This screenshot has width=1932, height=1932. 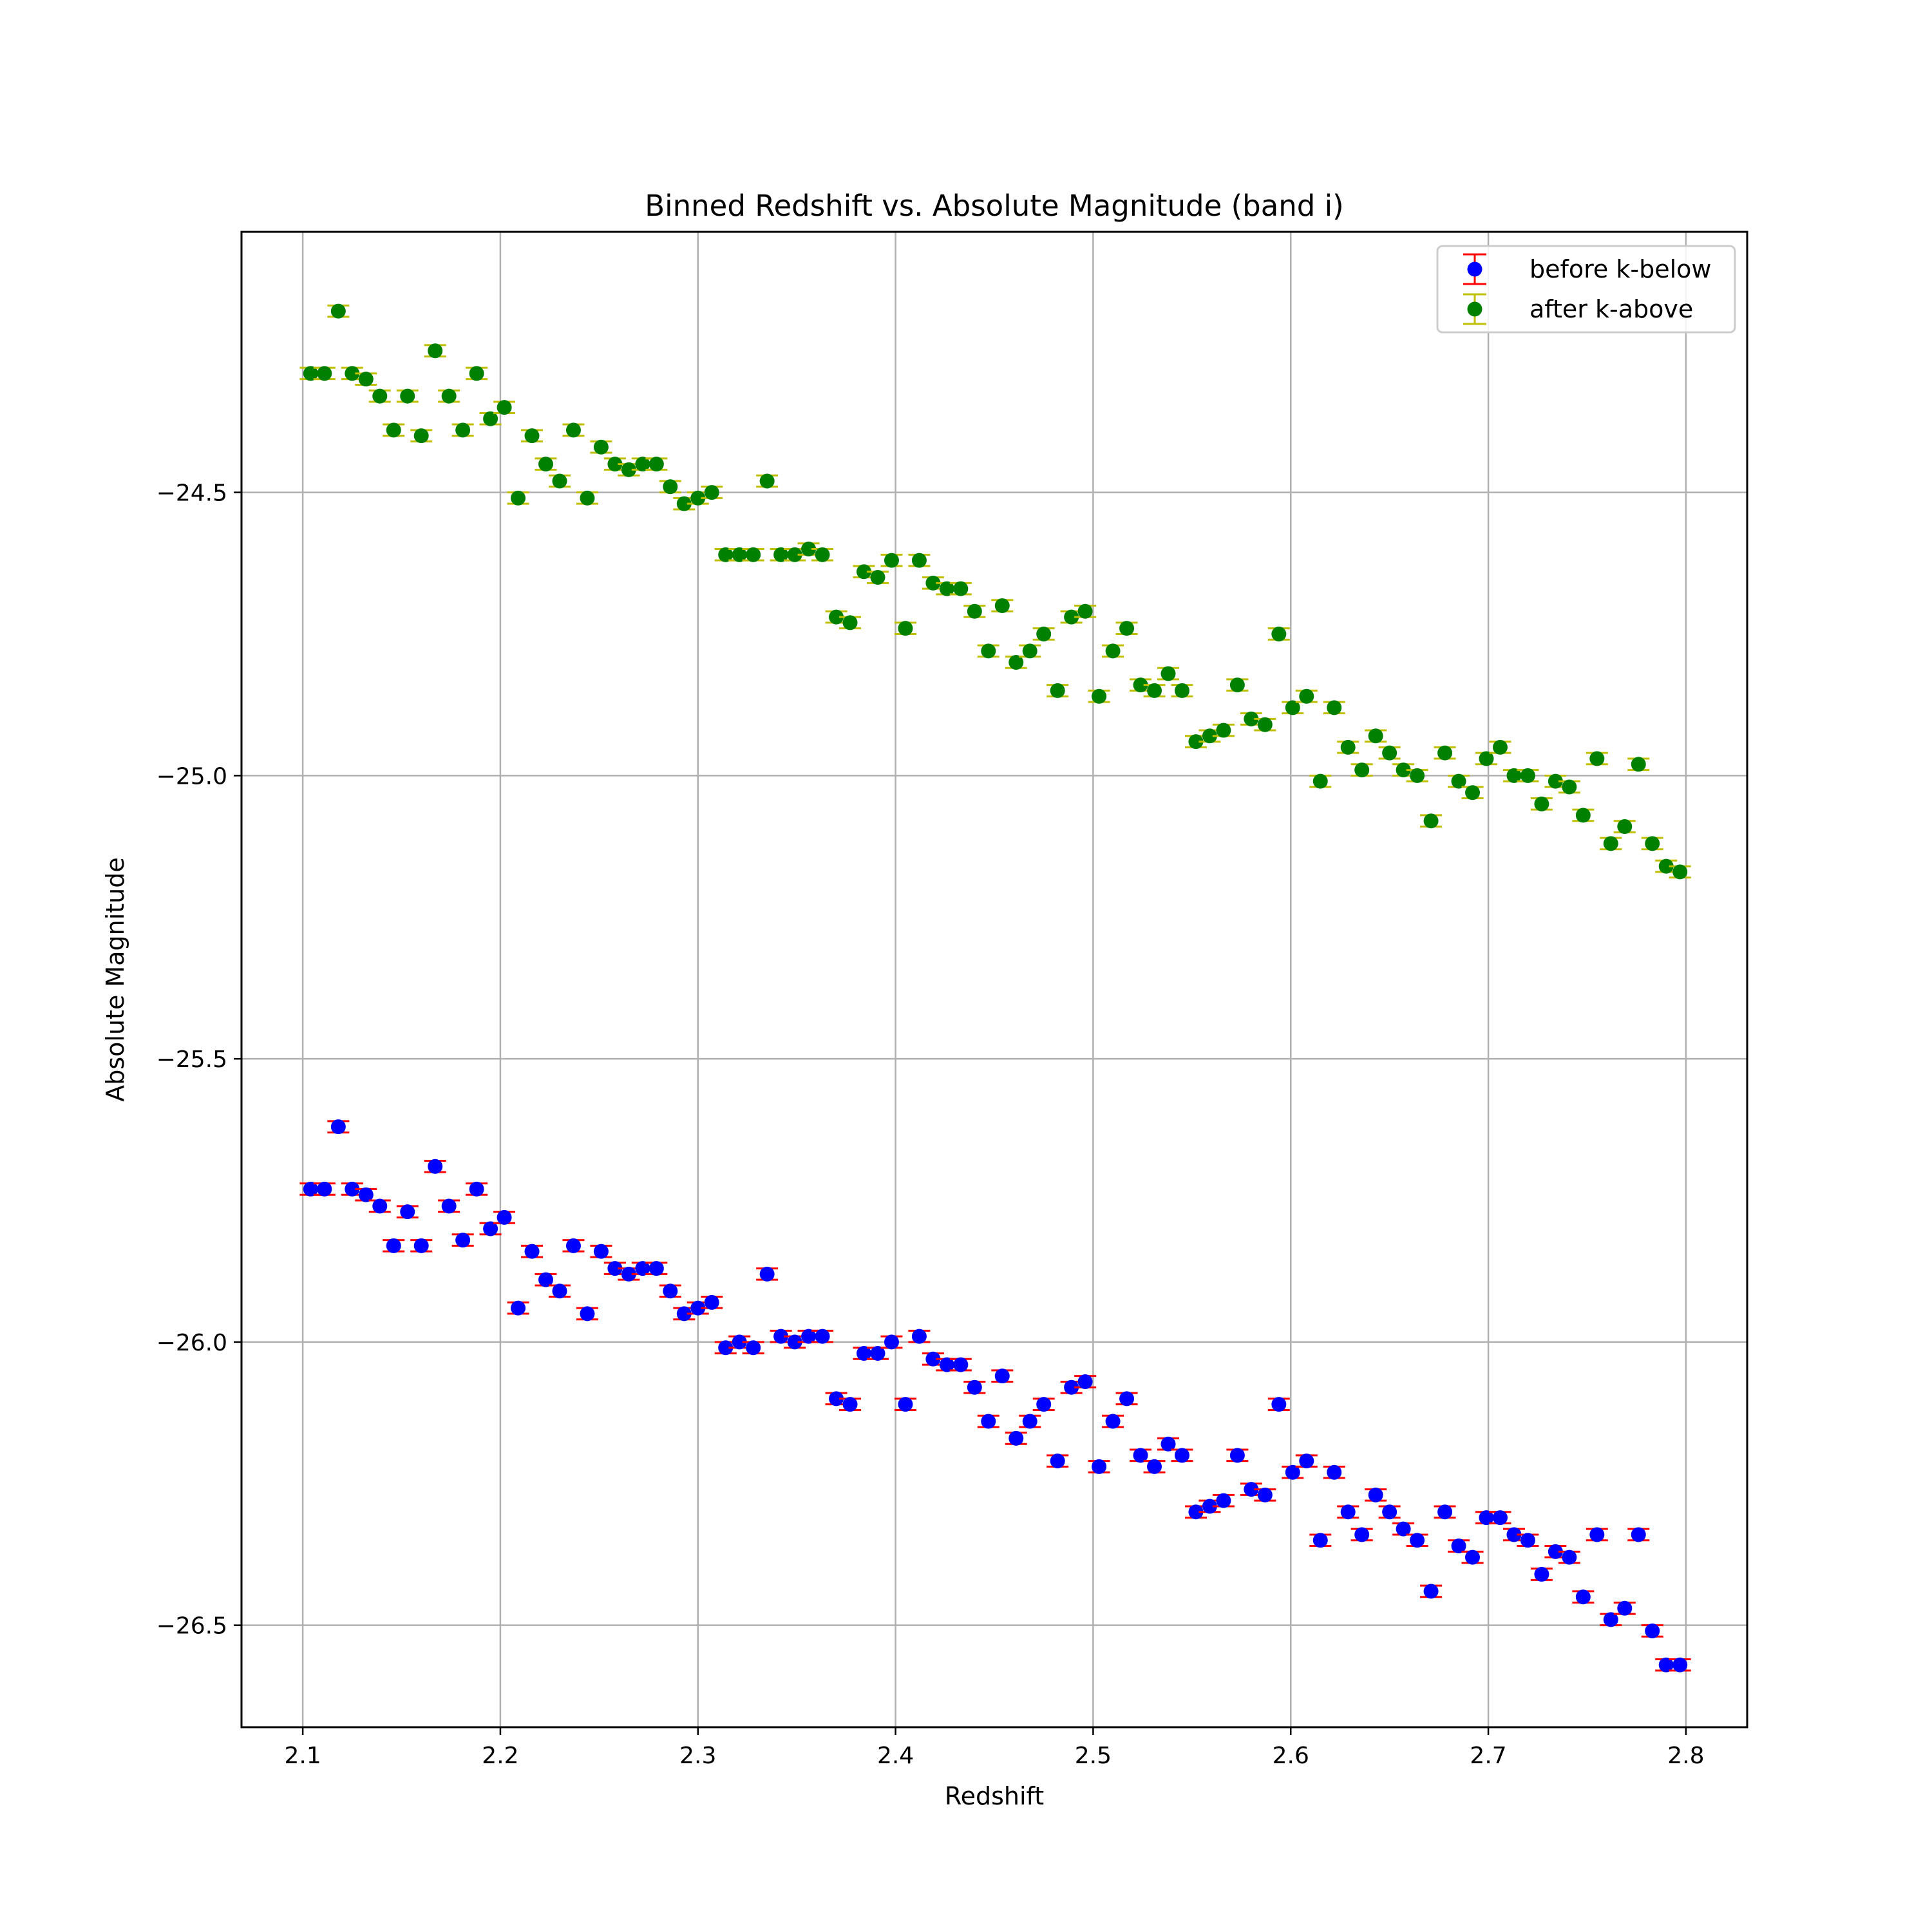 I want to click on y-axis-label: Absolute Magnitude, so click(x=115, y=979).